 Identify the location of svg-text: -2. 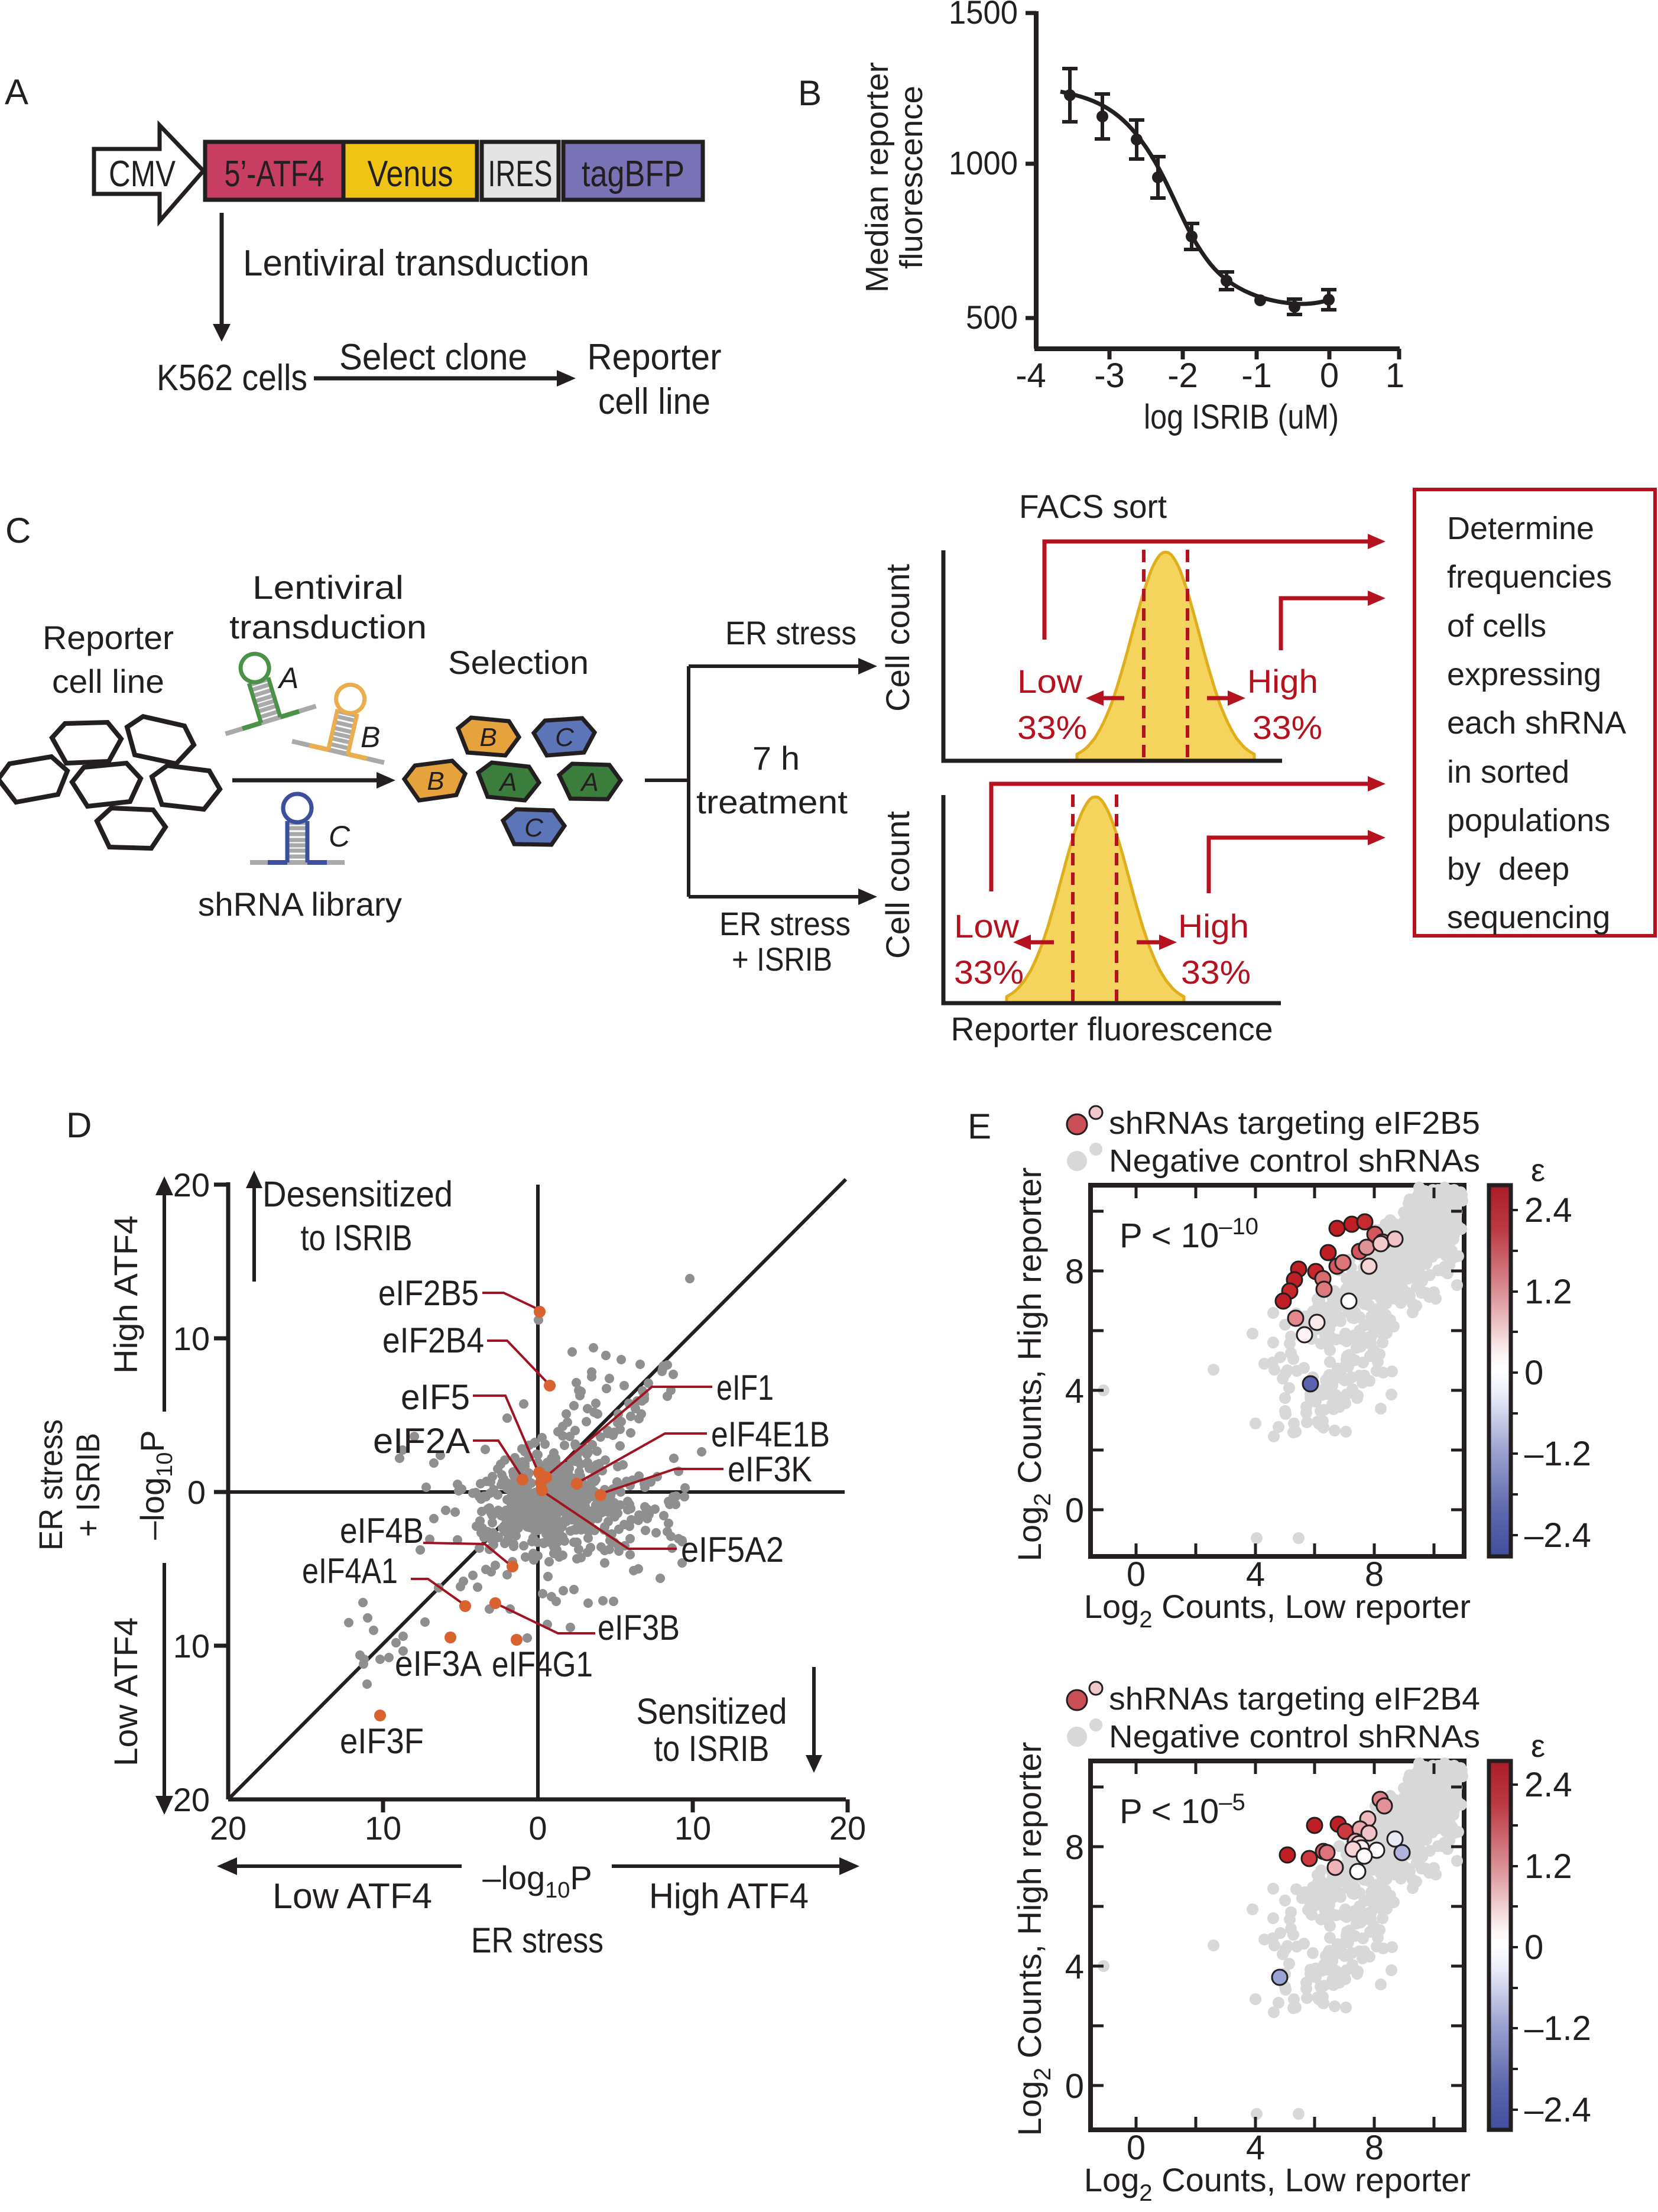
(1182, 375).